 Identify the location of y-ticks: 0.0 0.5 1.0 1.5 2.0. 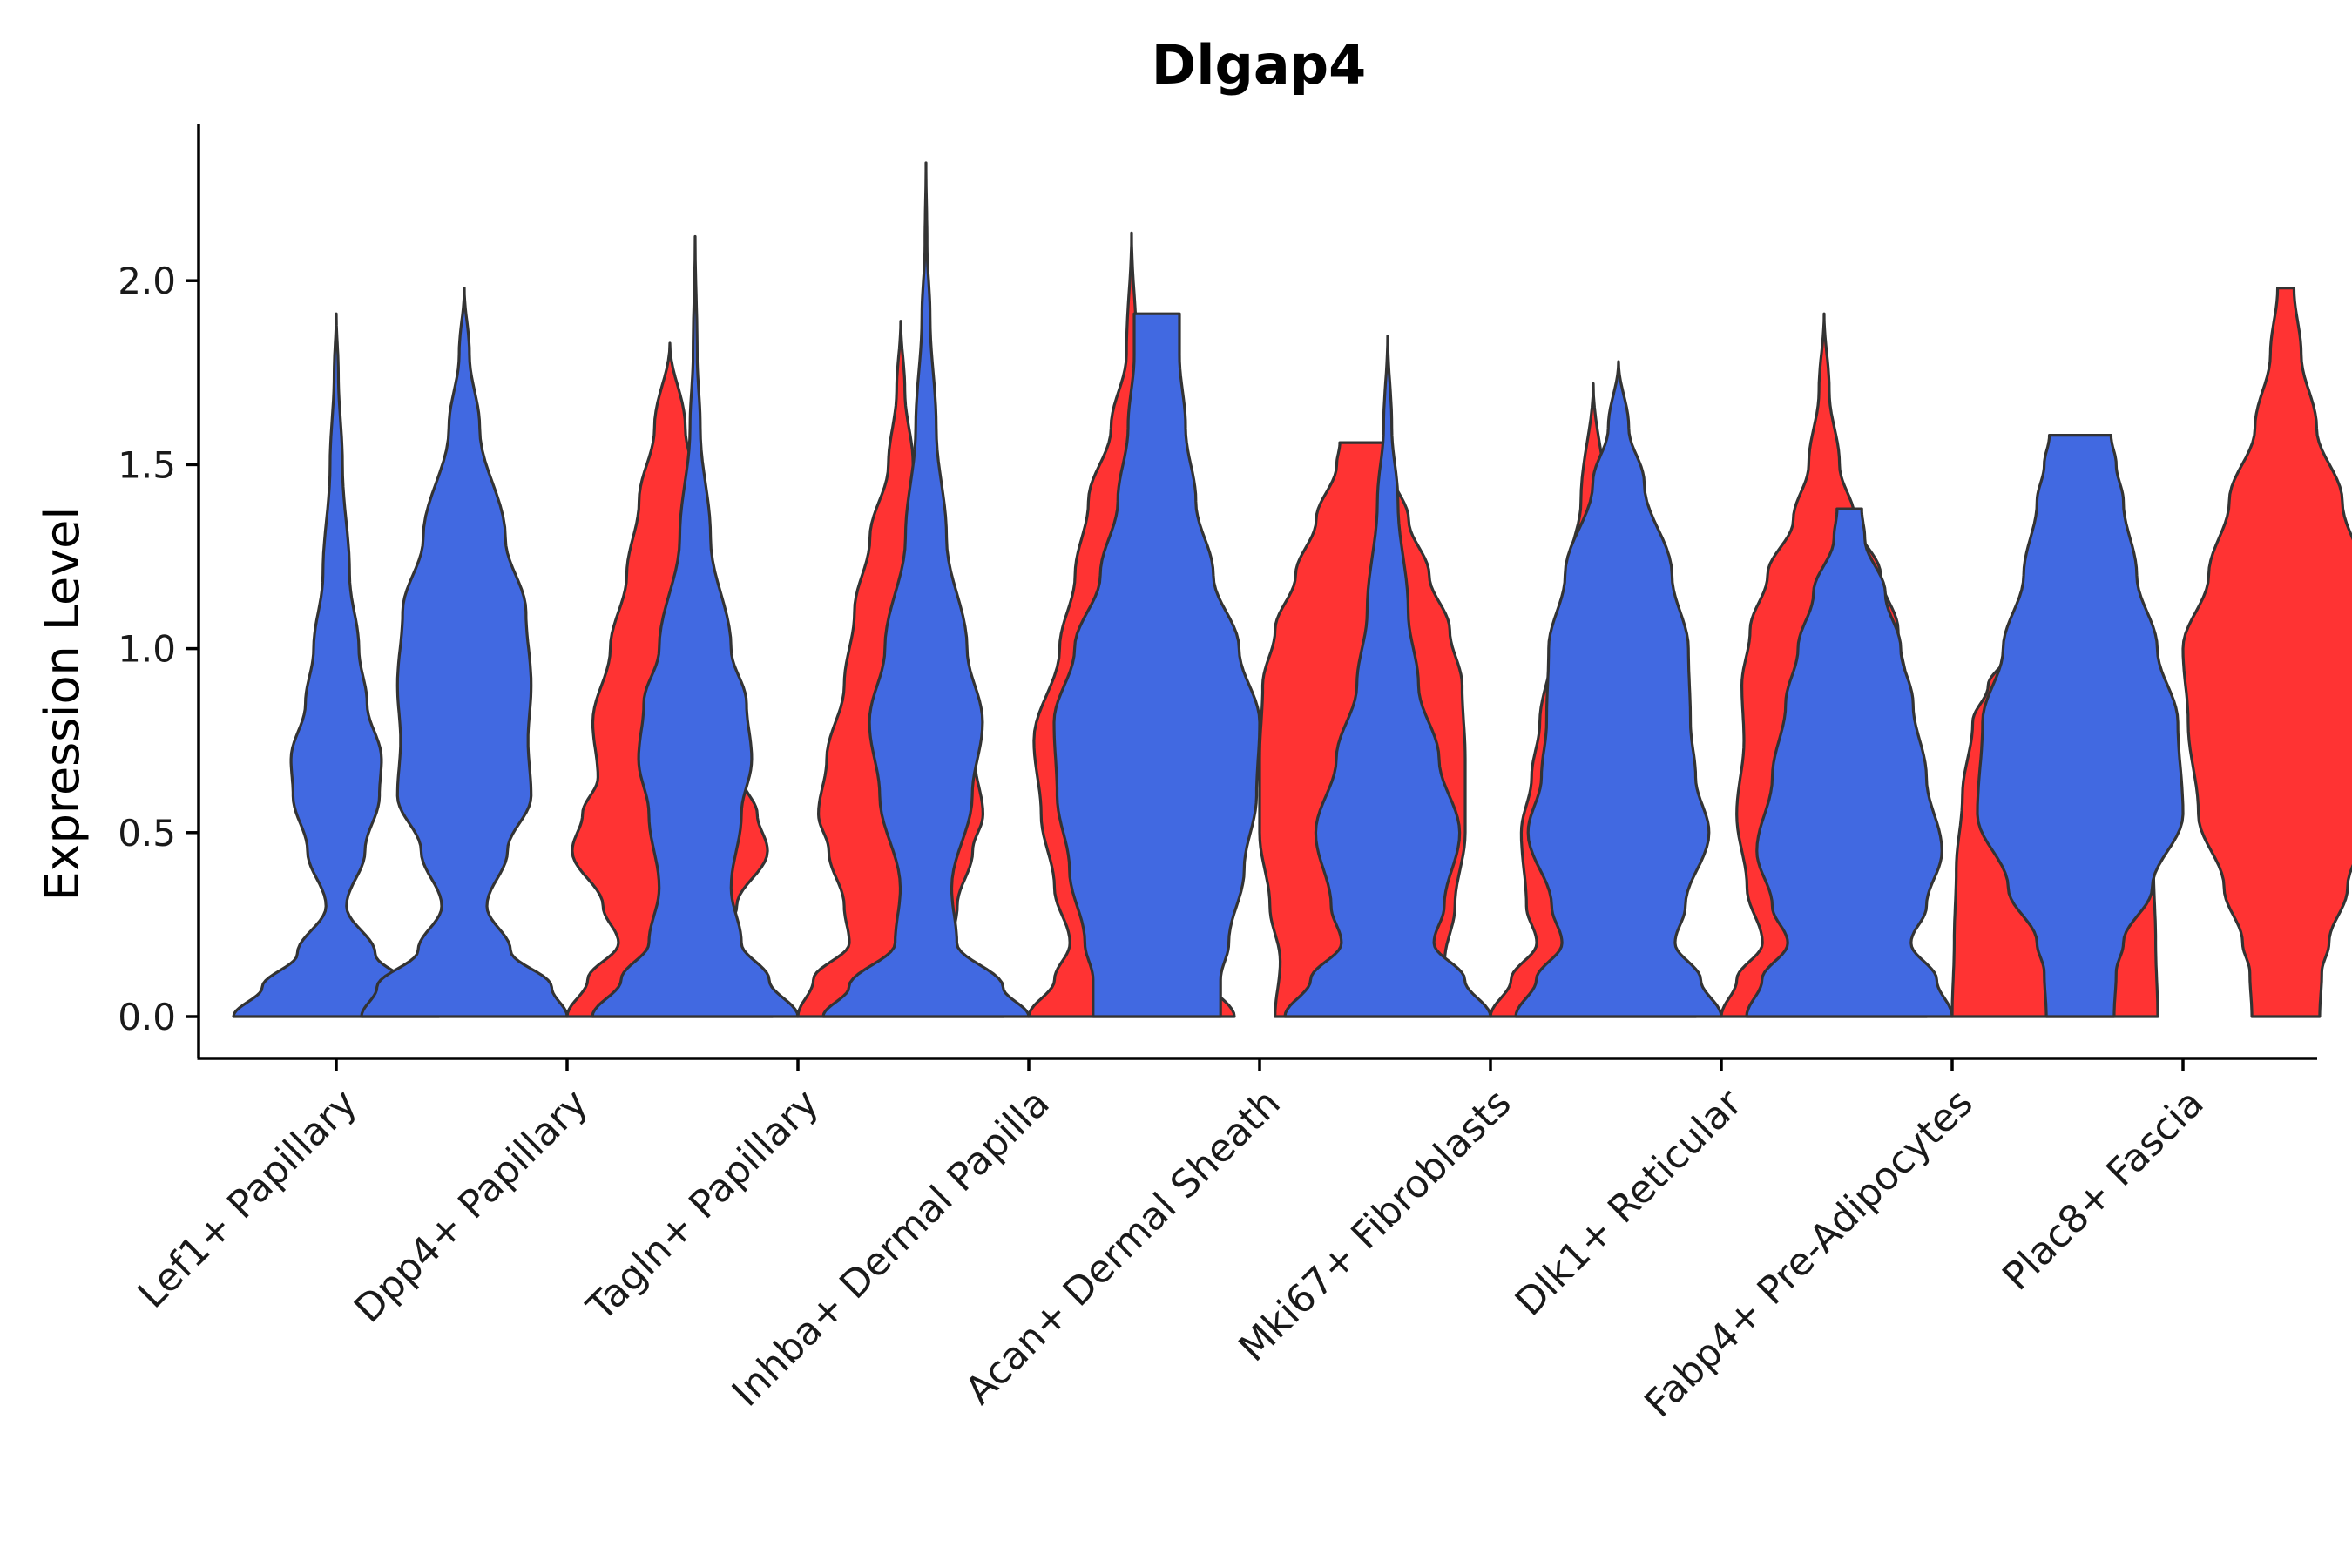
(158, 649).